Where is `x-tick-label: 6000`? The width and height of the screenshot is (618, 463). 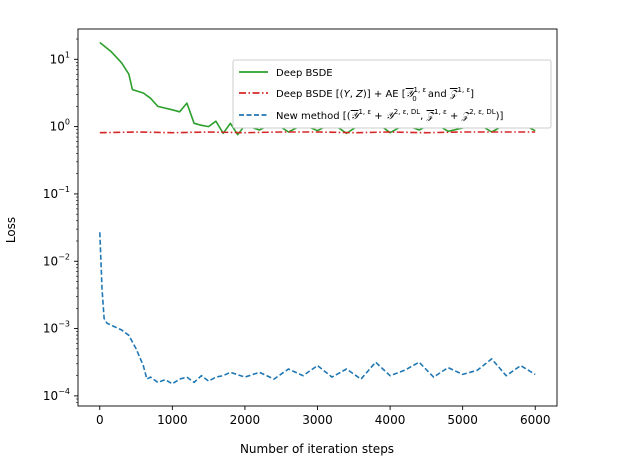 x-tick-label: 6000 is located at coordinates (535, 420).